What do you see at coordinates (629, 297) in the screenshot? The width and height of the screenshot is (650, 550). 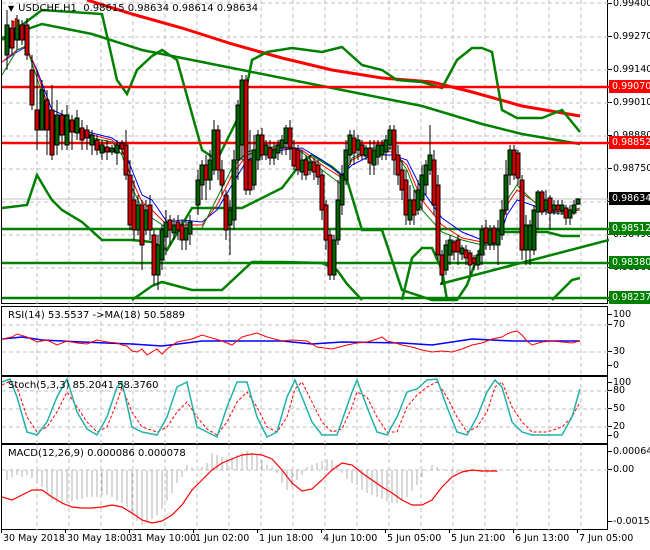 I see `support-tag: 0.98237` at bounding box center [629, 297].